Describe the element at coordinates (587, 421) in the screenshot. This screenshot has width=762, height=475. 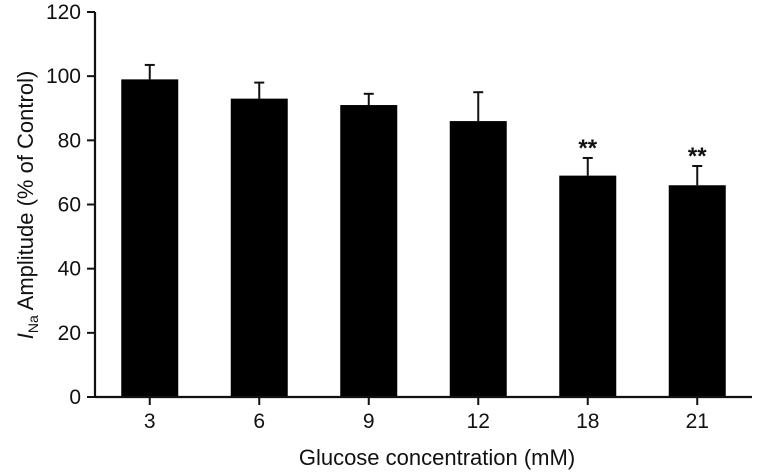
I see `x-tick-label: 18` at that location.